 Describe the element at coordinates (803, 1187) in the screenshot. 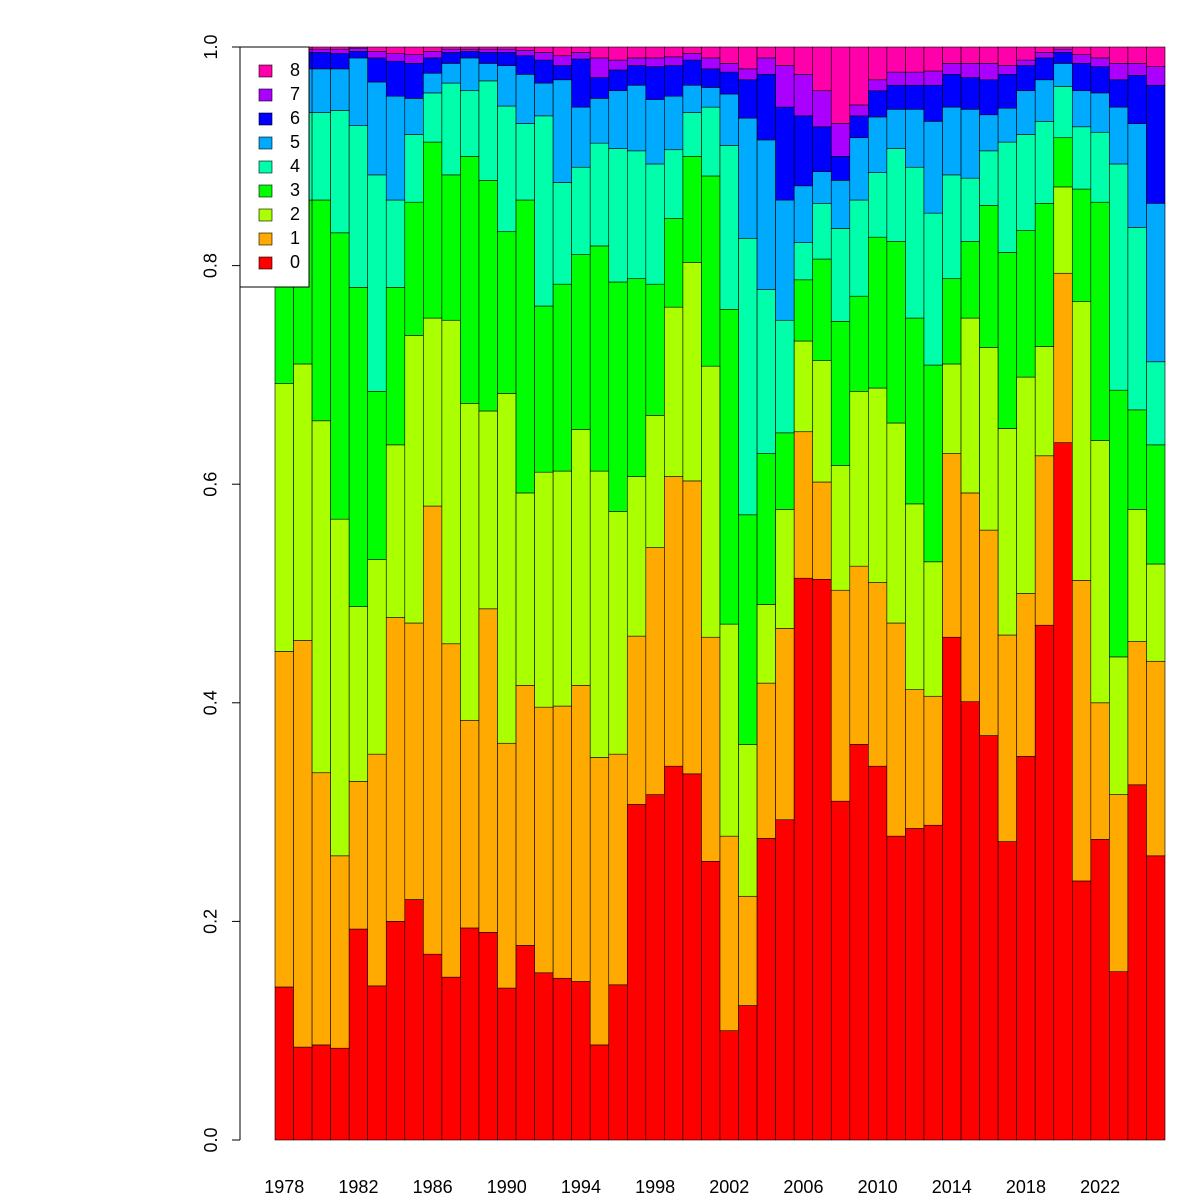

I see `x-tick-label: 2006` at that location.